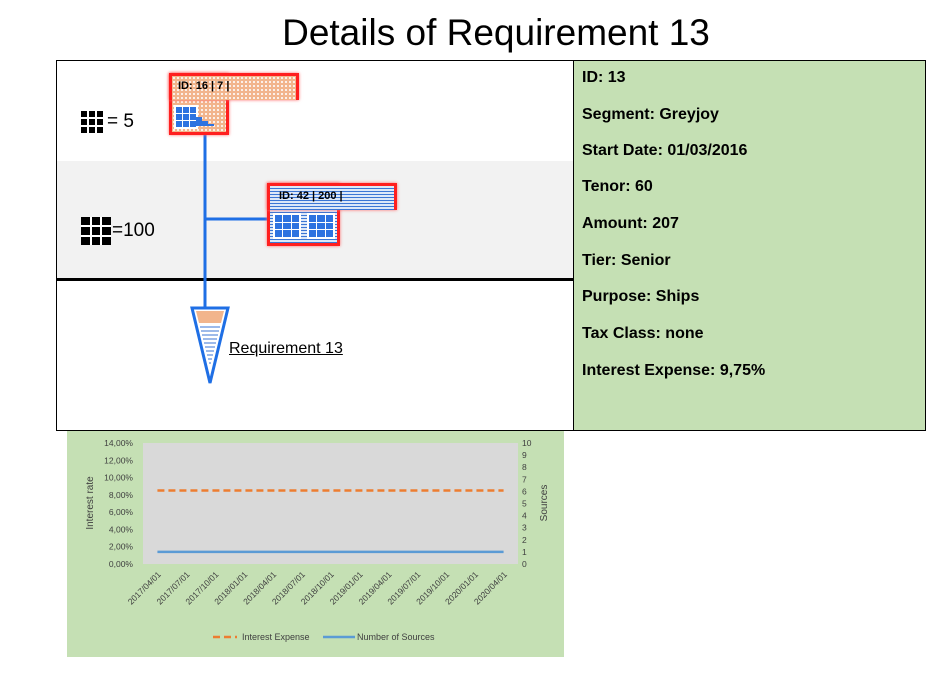  Describe the element at coordinates (524, 455) in the screenshot. I see `y2-tick-label: 9` at that location.